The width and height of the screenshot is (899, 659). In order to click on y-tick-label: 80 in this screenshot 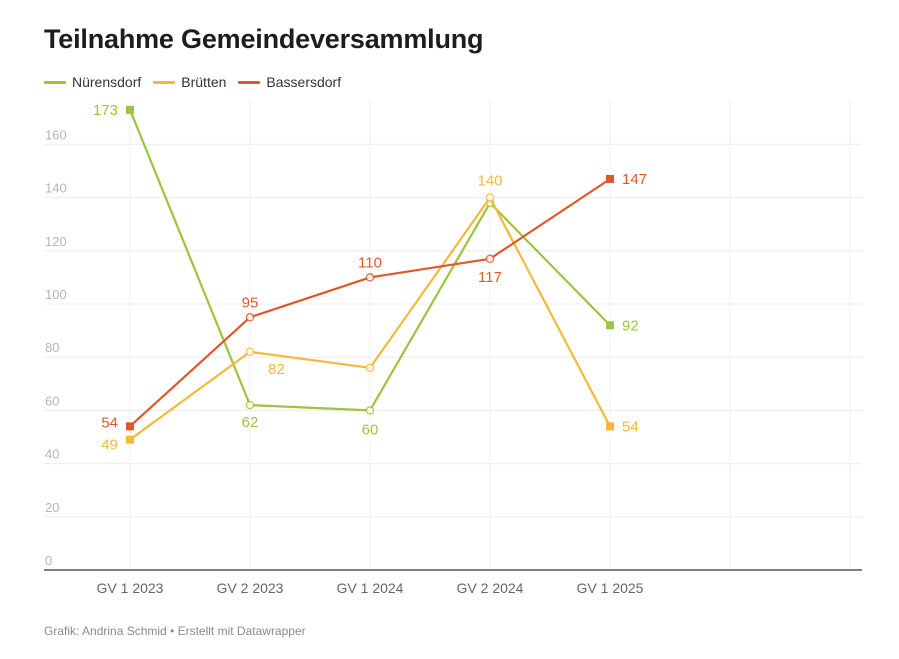, I will do `click(52, 347)`.